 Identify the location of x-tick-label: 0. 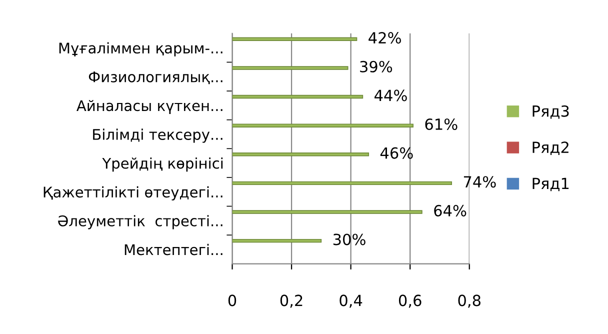
(232, 300).